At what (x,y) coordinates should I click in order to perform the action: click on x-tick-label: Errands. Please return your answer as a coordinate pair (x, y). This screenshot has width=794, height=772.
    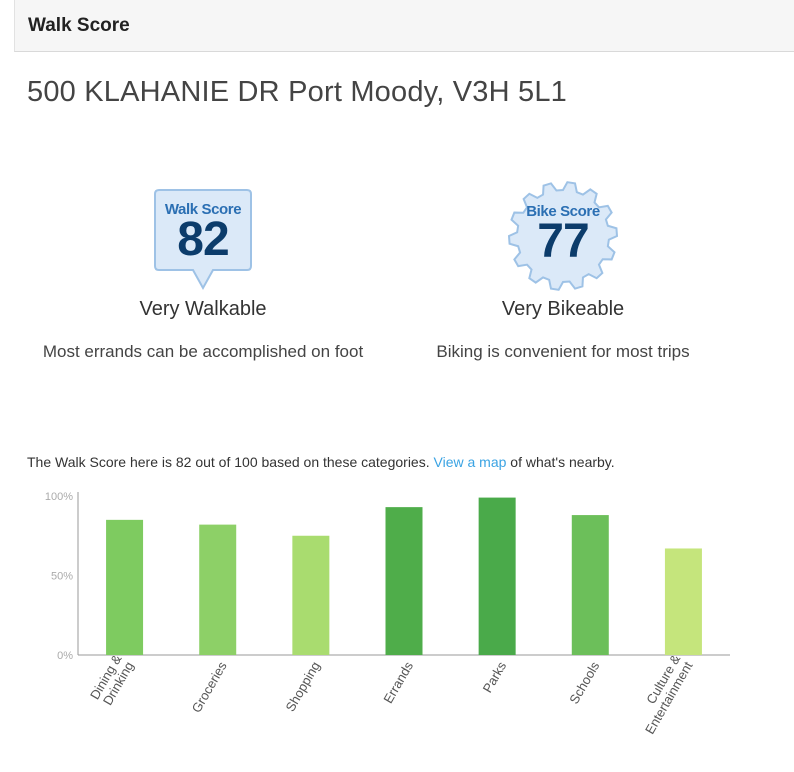
    Looking at the image, I should click on (398, 682).